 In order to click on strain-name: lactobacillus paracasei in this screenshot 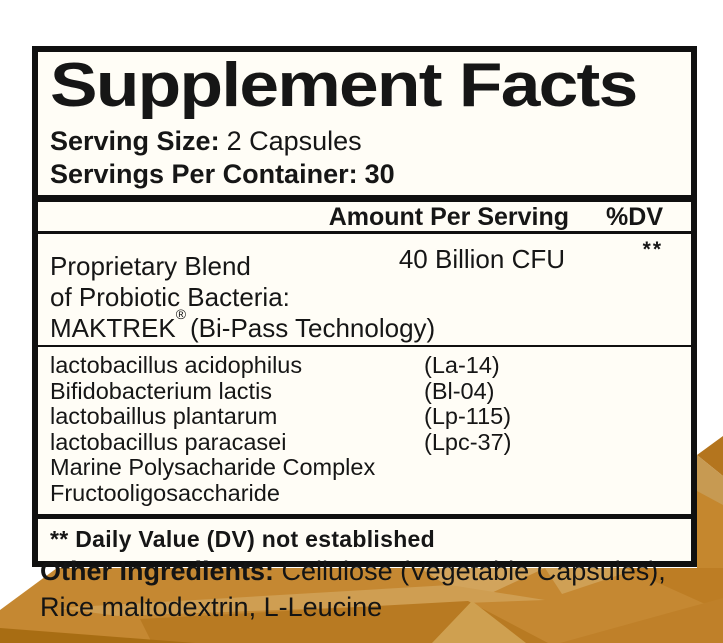, I will do `click(168, 441)`.